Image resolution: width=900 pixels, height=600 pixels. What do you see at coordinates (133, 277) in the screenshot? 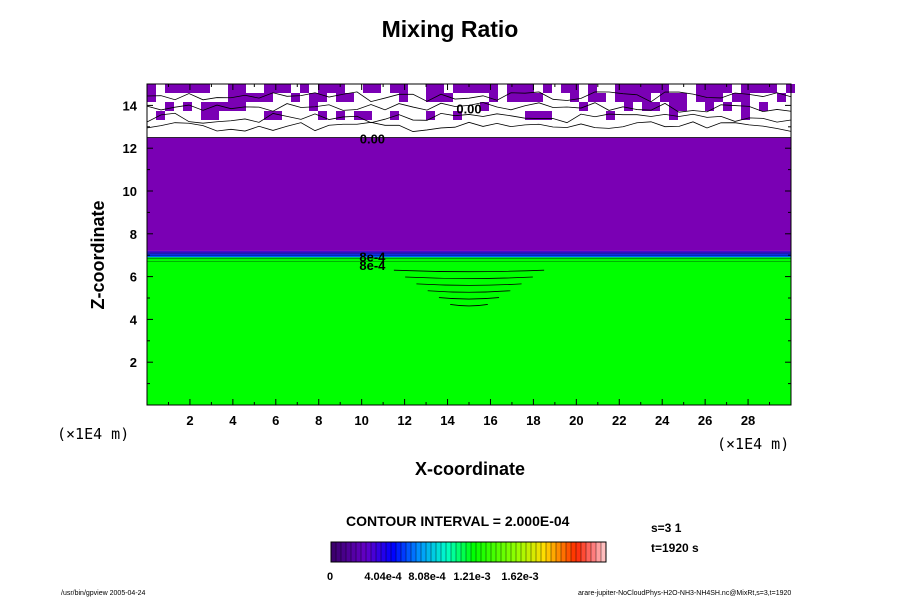
I see `y-tick-label: 6` at bounding box center [133, 277].